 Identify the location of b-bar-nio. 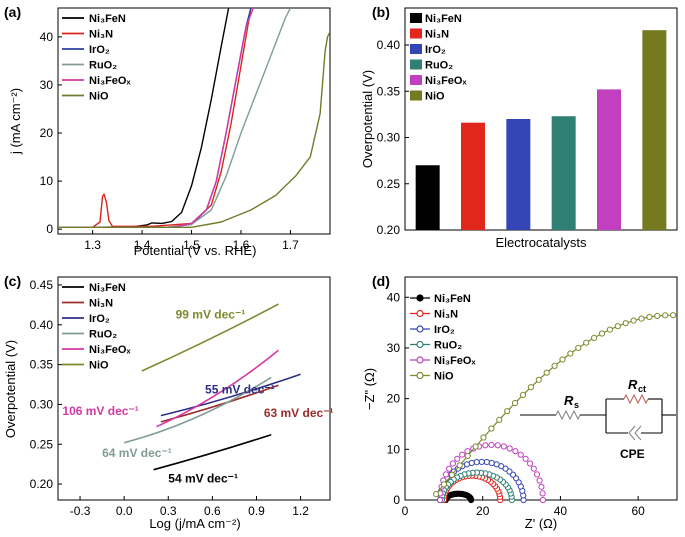
(654, 130).